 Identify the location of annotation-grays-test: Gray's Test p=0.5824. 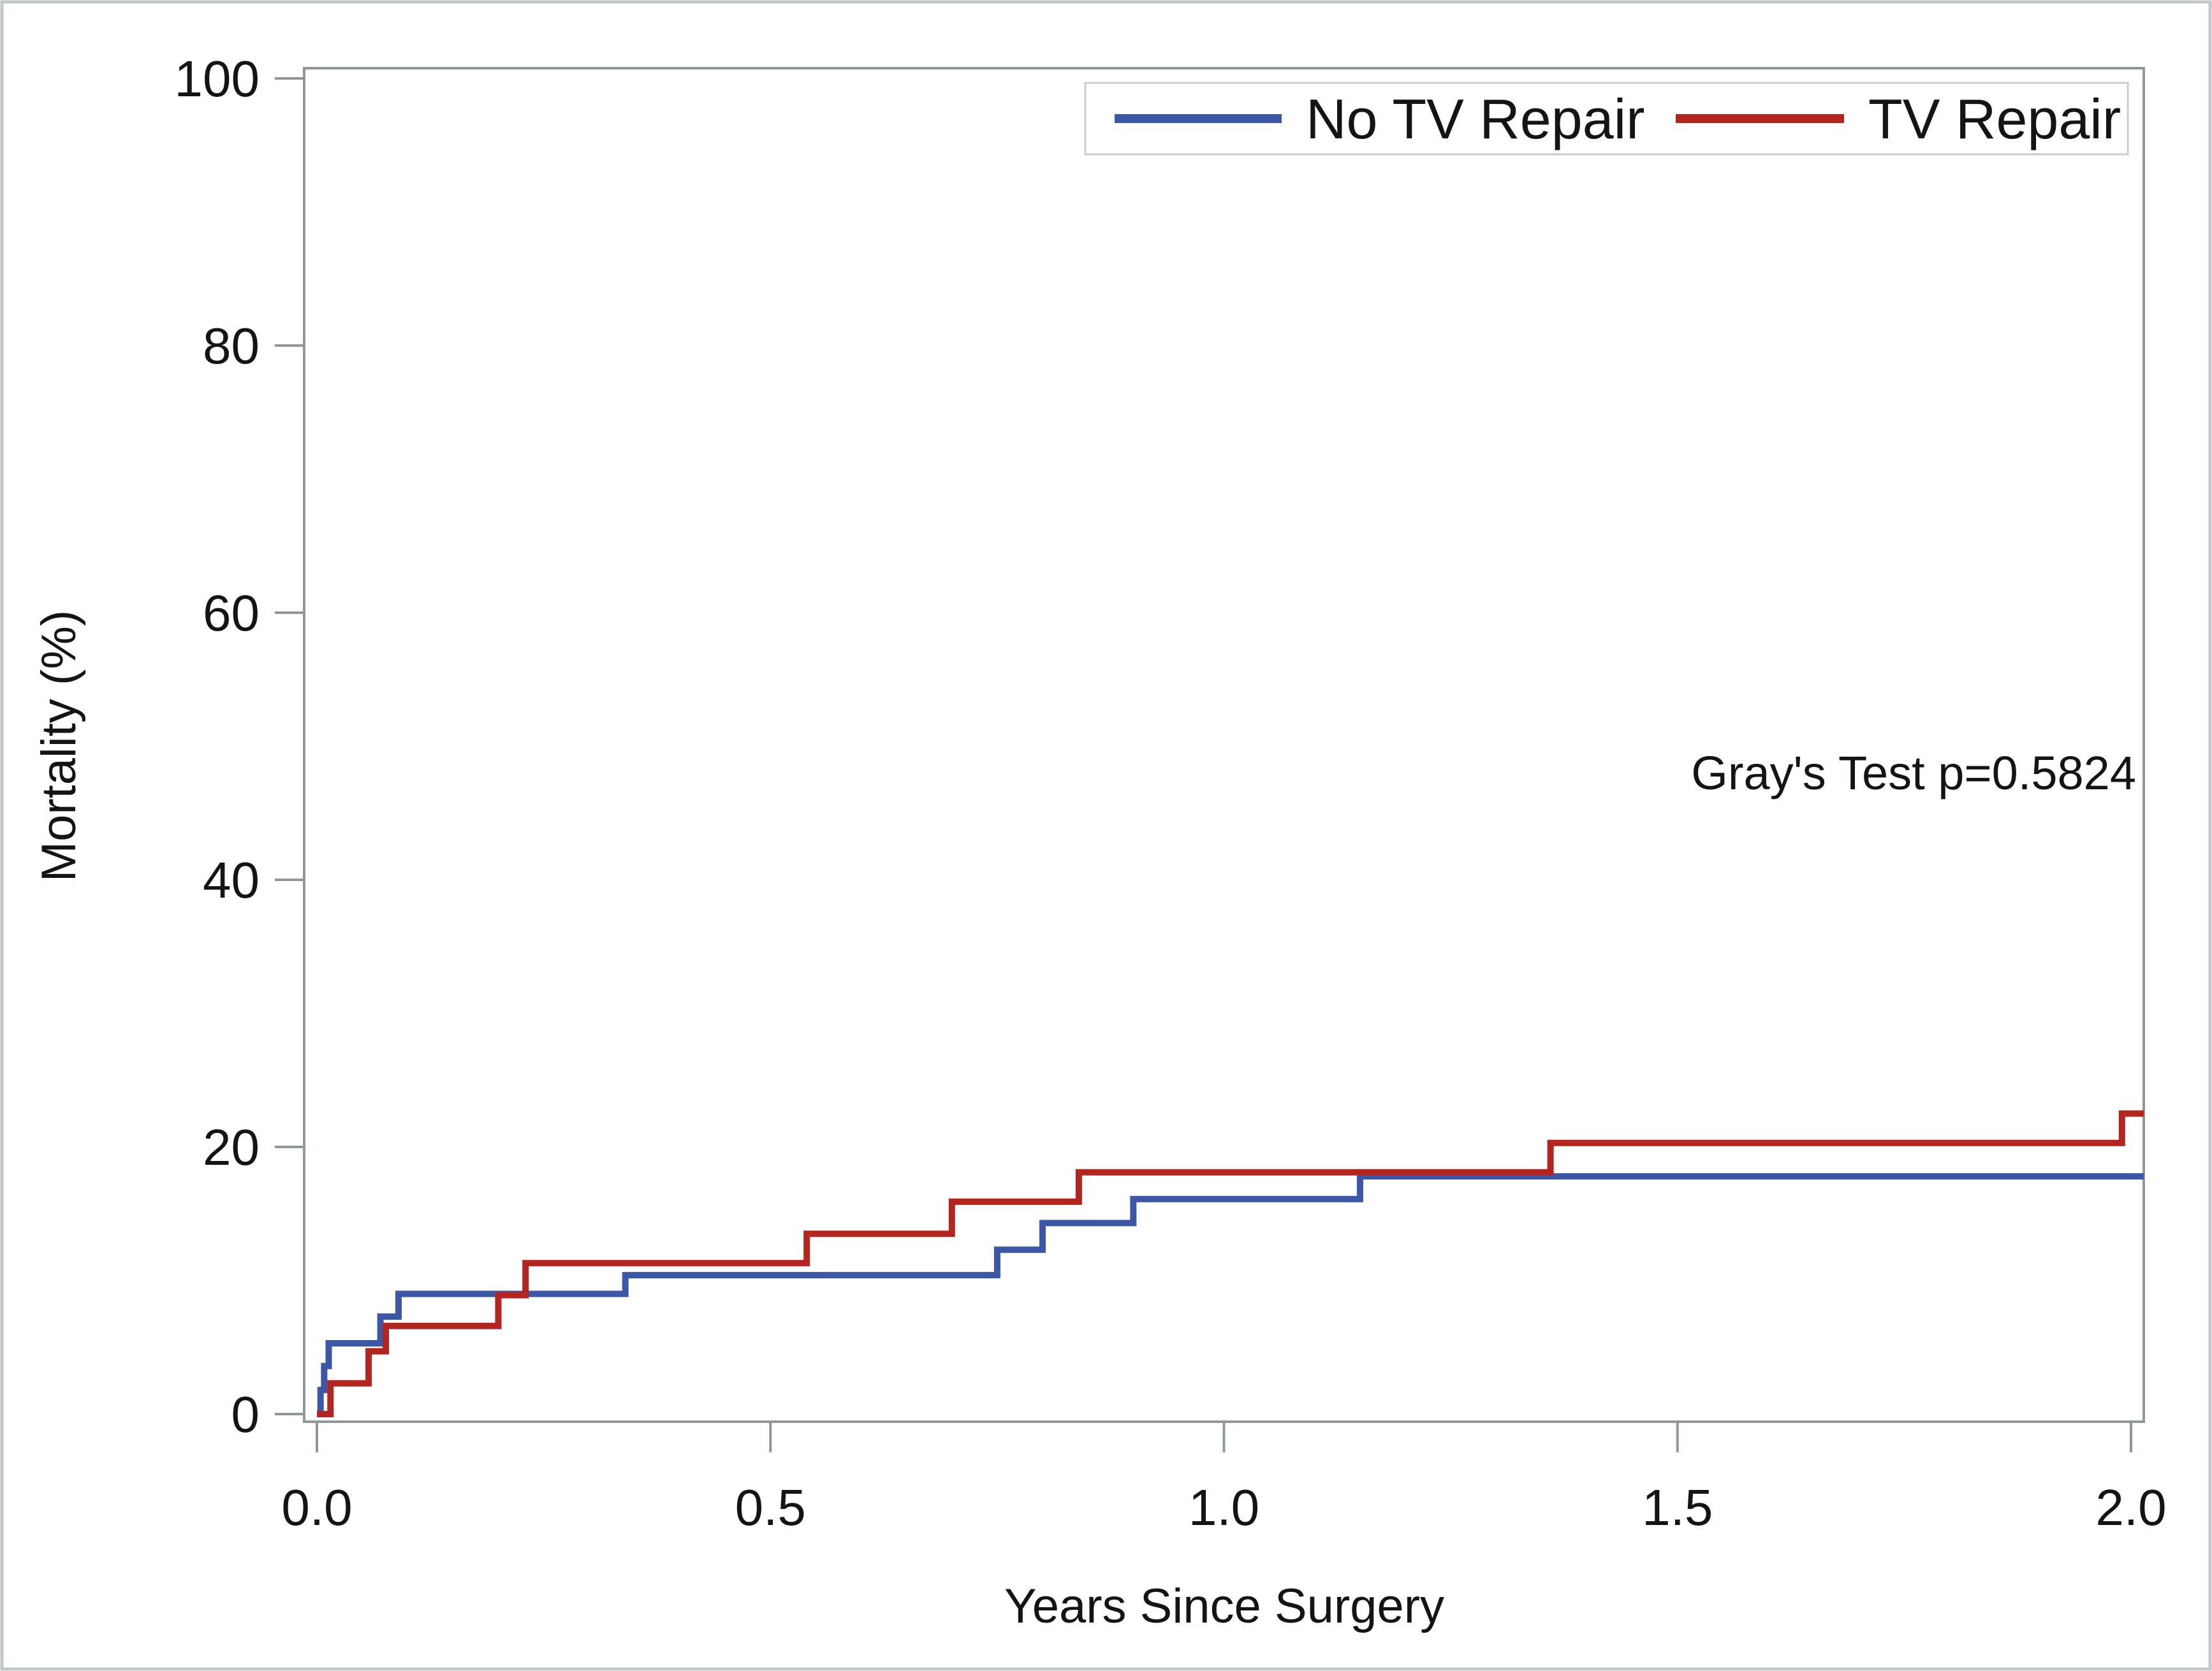
(1914, 773).